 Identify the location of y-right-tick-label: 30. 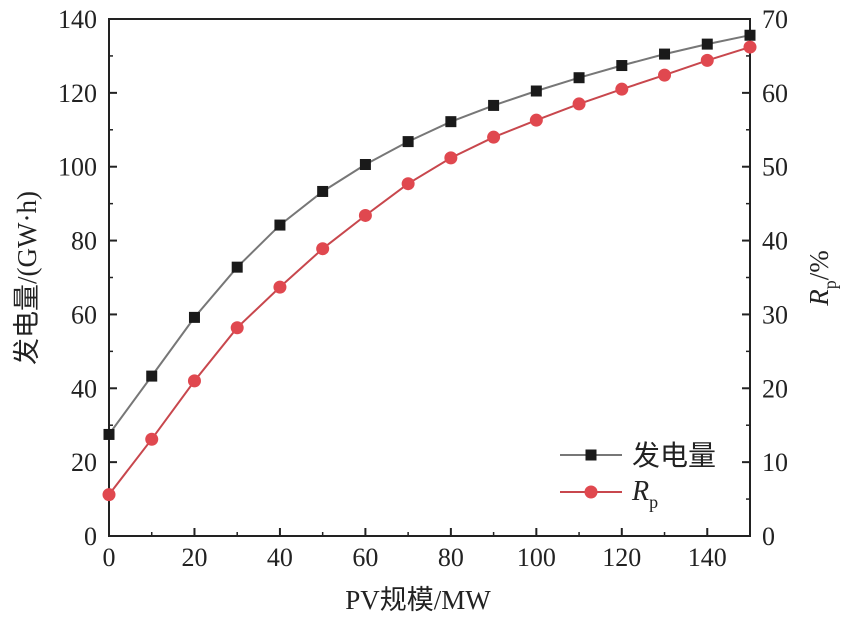
(775, 314).